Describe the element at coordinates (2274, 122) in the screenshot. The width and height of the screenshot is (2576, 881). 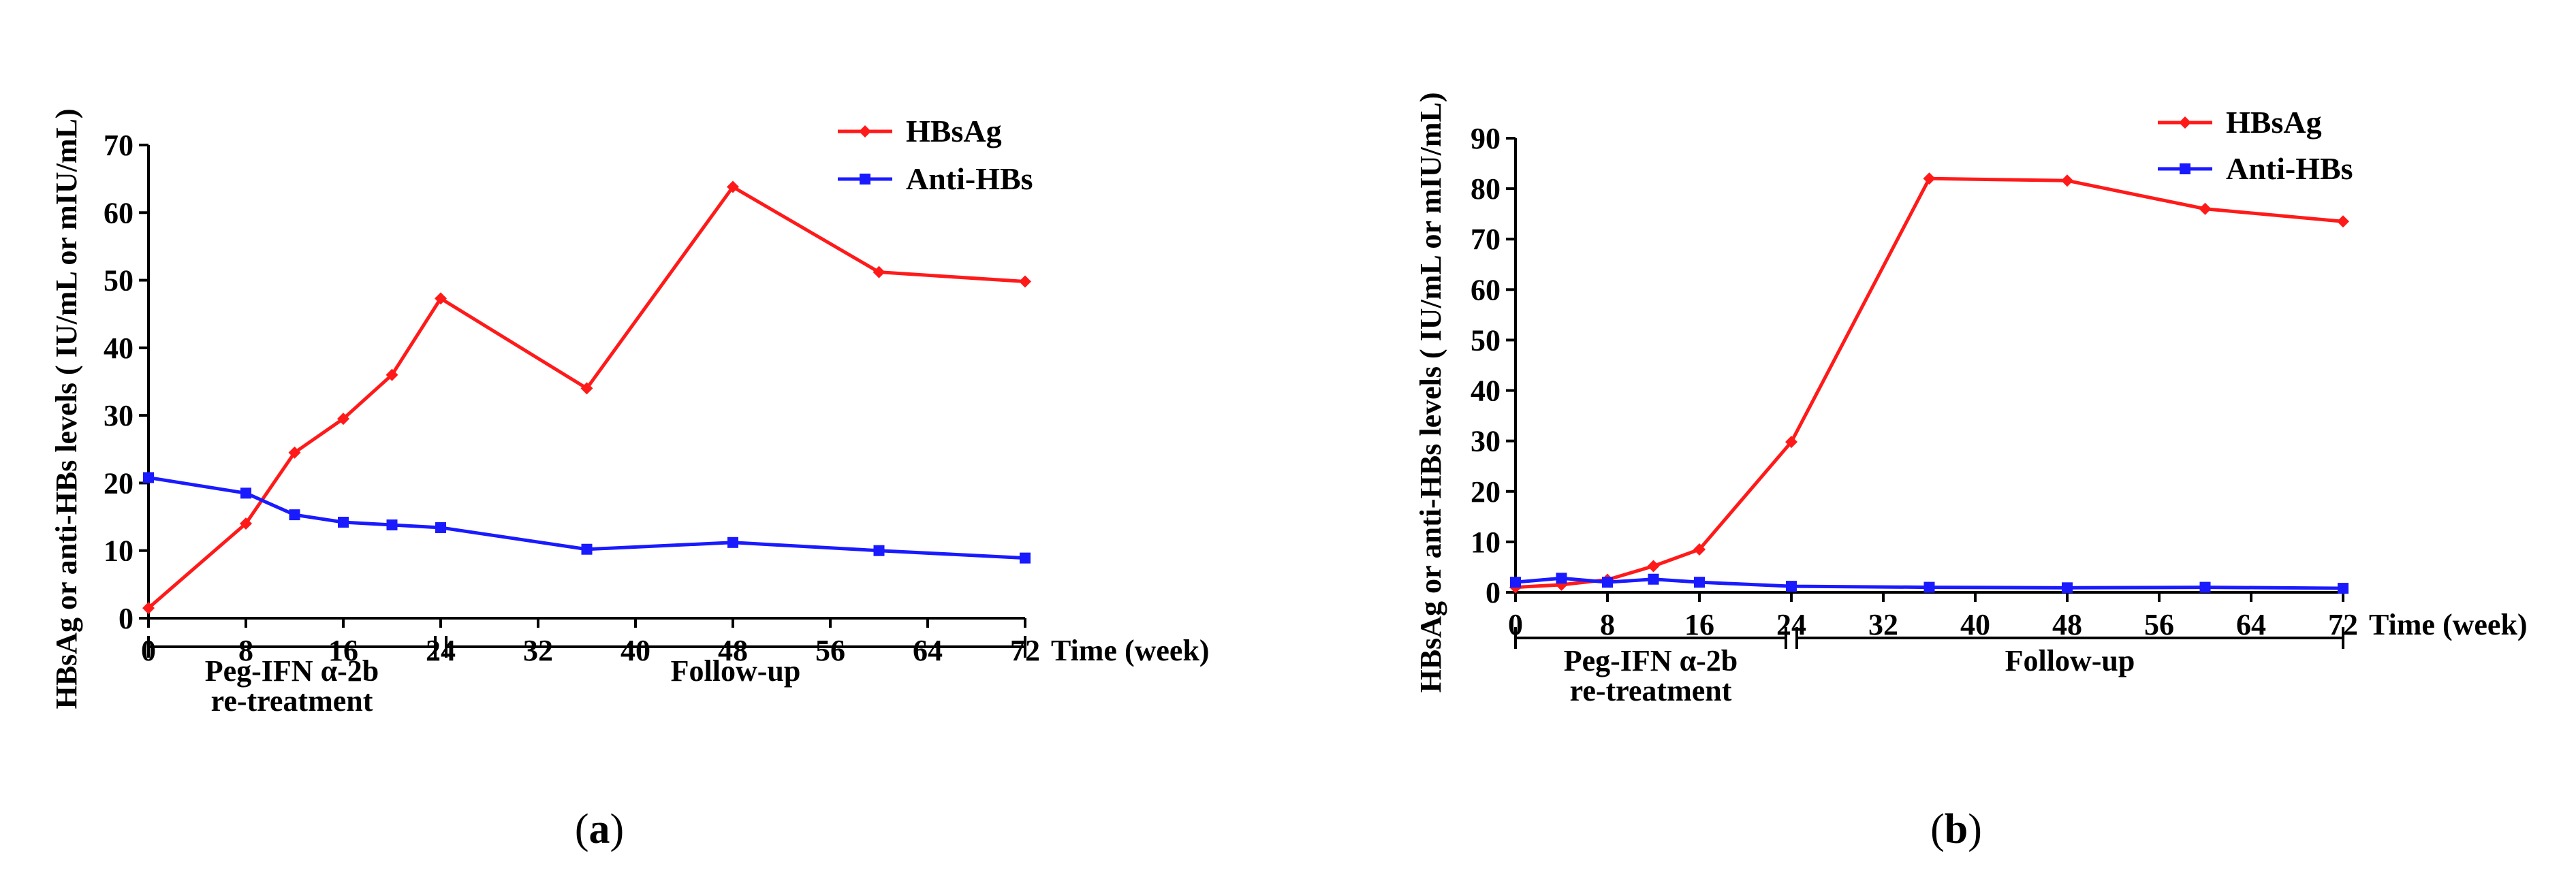
I see `legend-label: HBsAg` at that location.